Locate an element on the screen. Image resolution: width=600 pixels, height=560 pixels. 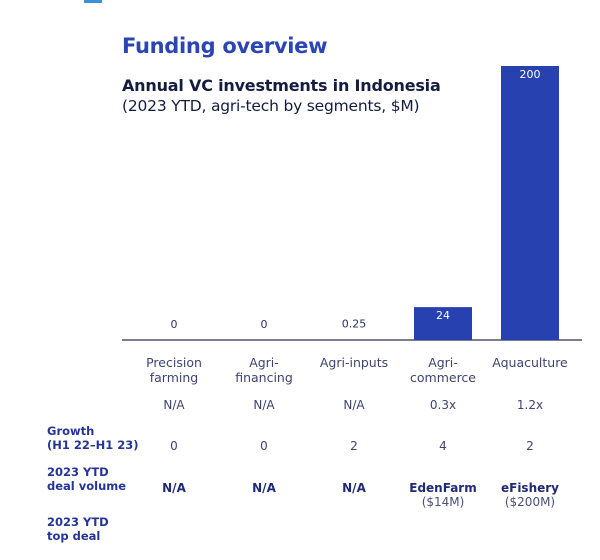
deal-amount: ($14M) is located at coordinates (443, 502).